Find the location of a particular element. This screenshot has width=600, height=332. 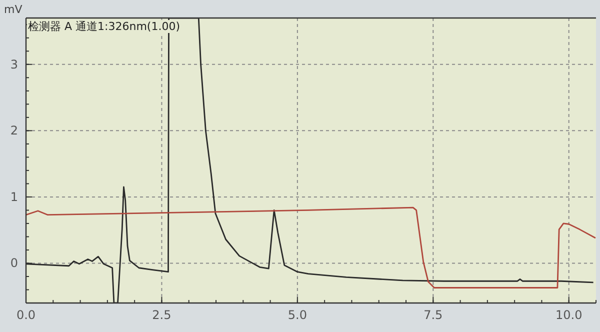

y-tick-label: 2 is located at coordinates (14, 131).